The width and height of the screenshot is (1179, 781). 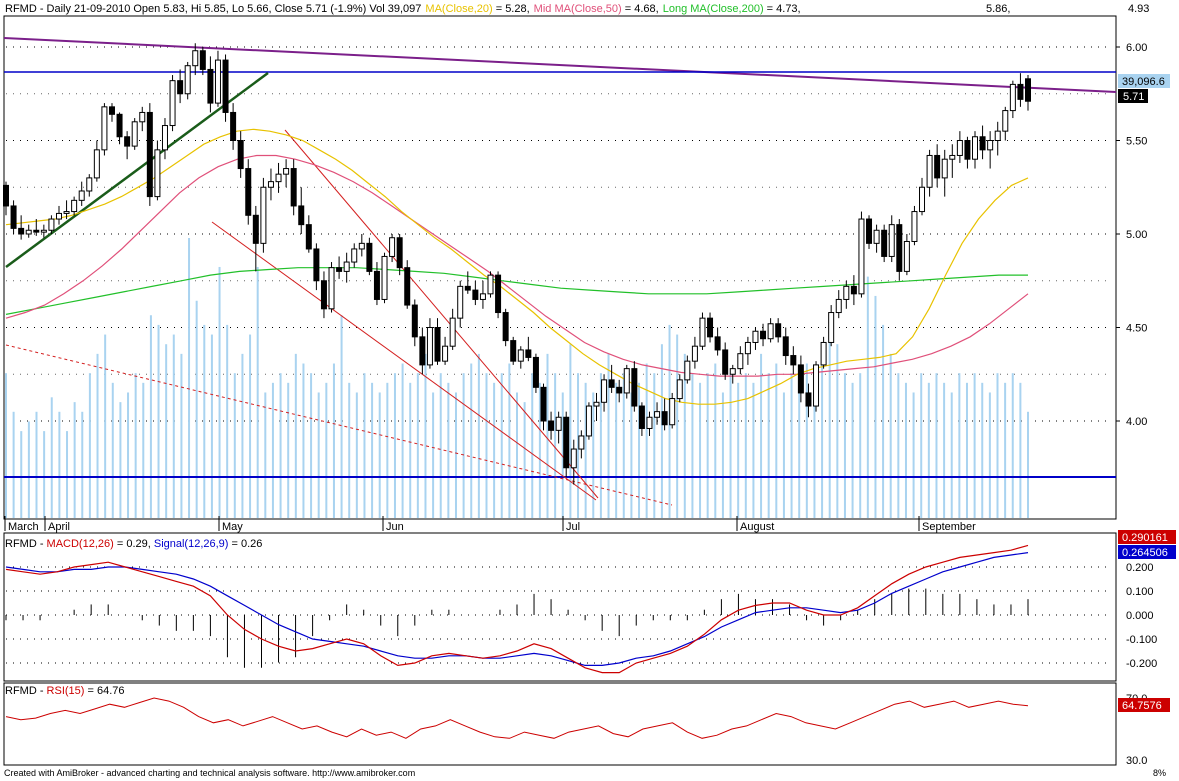 I want to click on close-value-label: 5.71, so click(x=1133, y=97).